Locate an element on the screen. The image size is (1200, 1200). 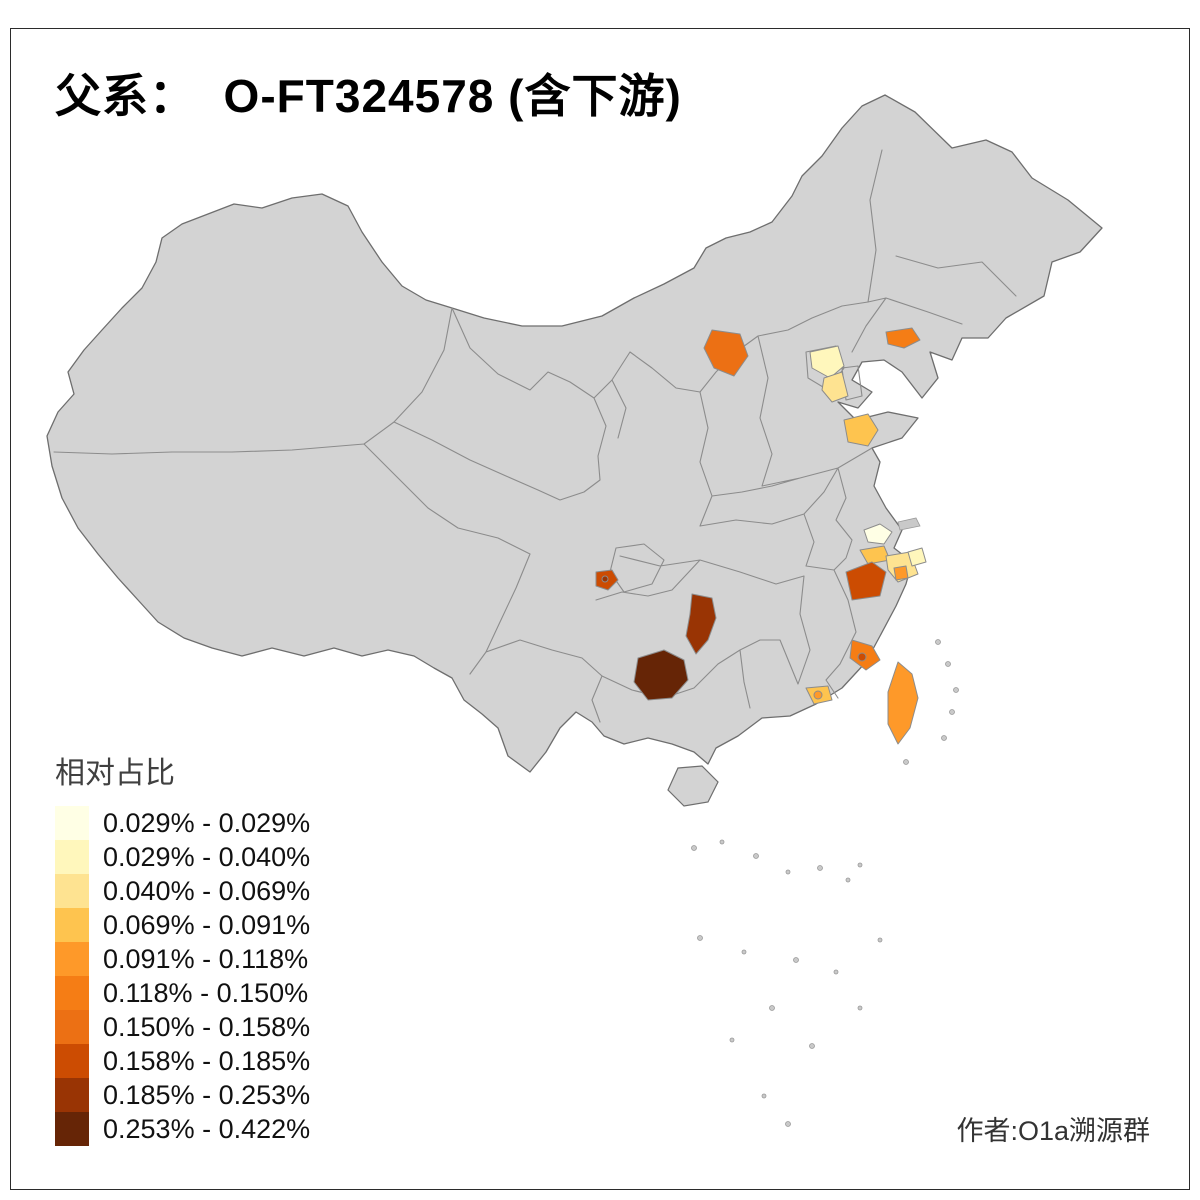
legend-title: 相对占比 is located at coordinates (115, 773).